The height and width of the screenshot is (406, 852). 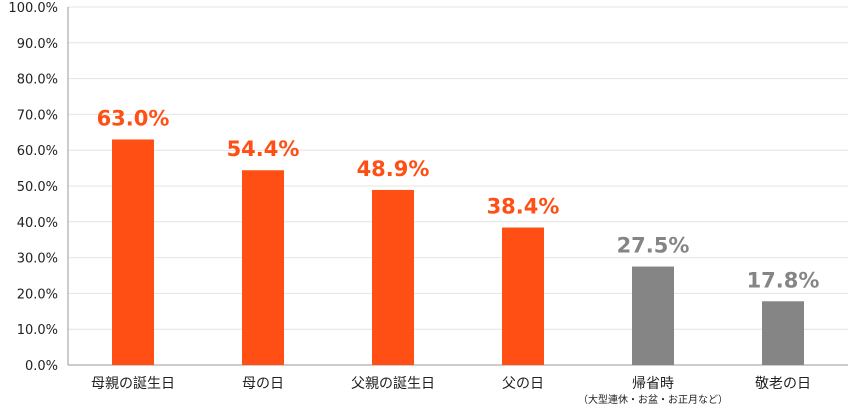 I want to click on y-tick-label: 50.0%, so click(x=37, y=187).